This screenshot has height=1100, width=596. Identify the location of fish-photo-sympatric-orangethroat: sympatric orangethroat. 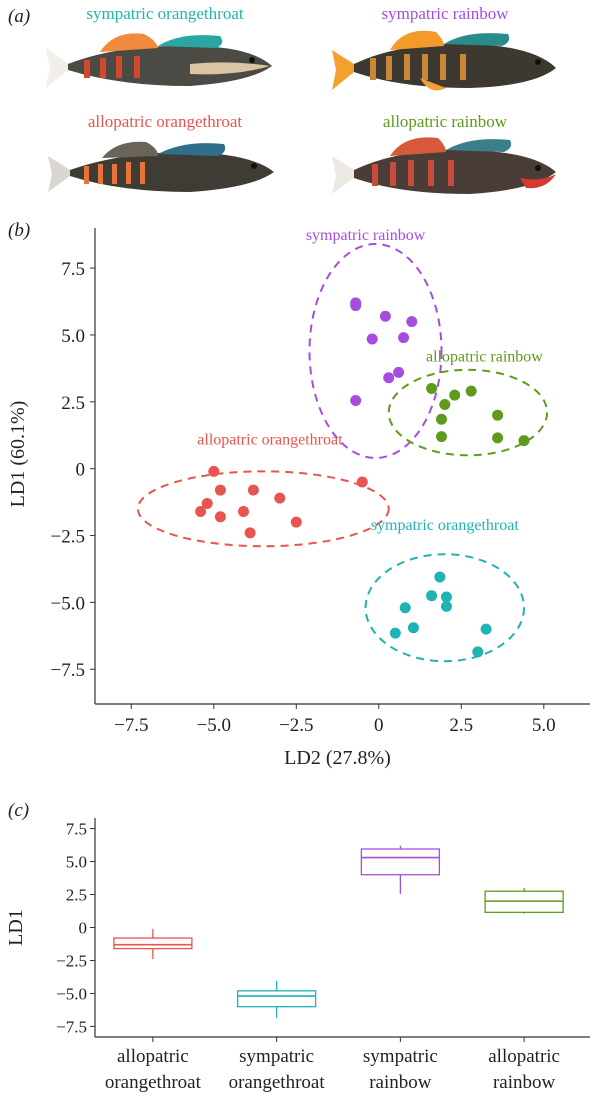
(165, 52).